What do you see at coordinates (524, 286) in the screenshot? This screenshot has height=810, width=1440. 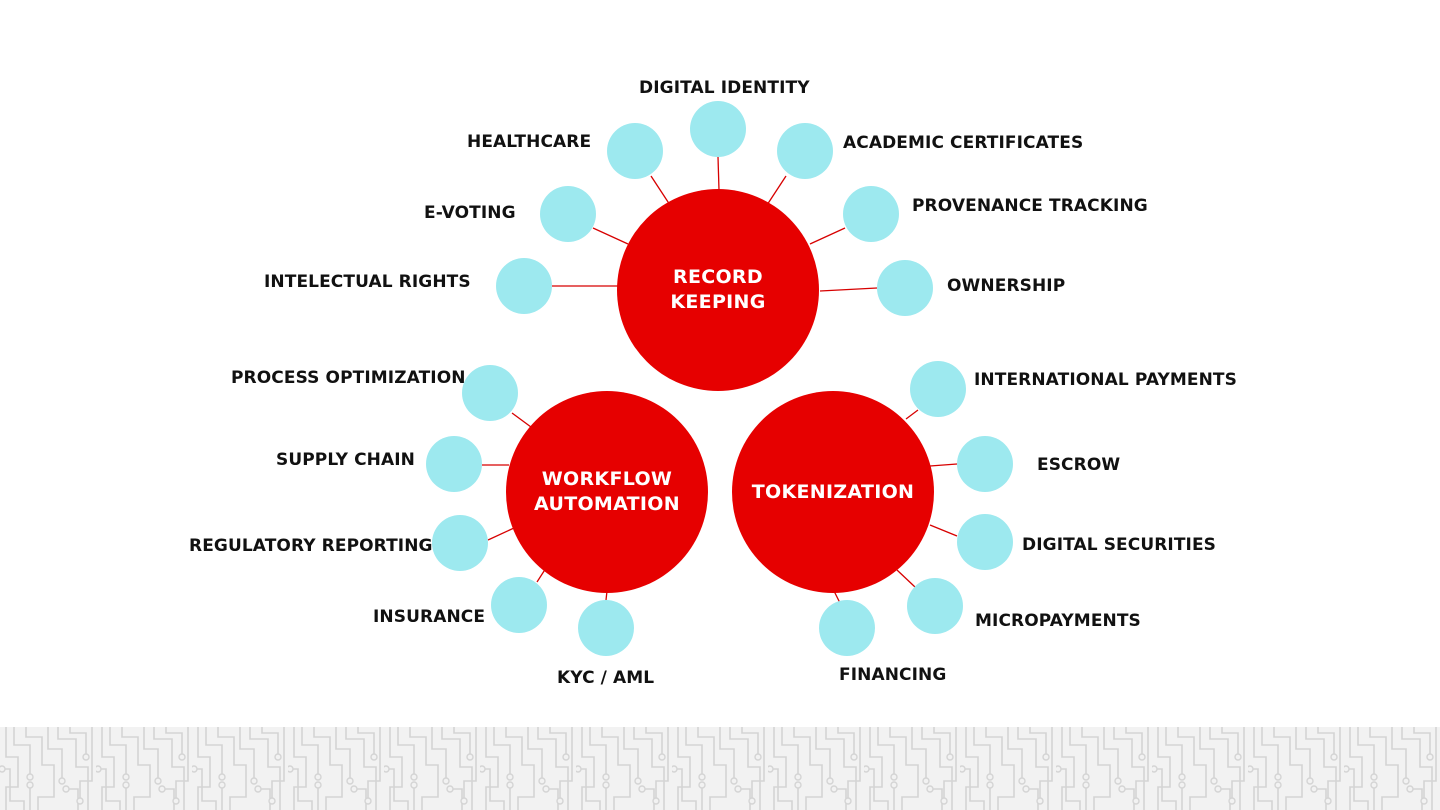 I see `node-intelectual-rights` at bounding box center [524, 286].